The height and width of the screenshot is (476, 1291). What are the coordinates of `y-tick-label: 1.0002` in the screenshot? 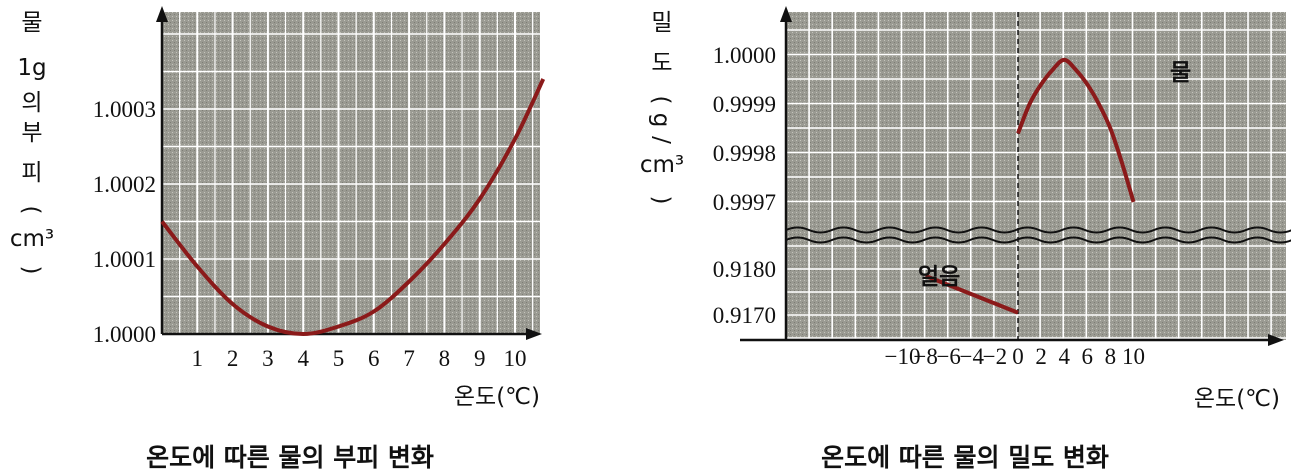 It's located at (124, 184).